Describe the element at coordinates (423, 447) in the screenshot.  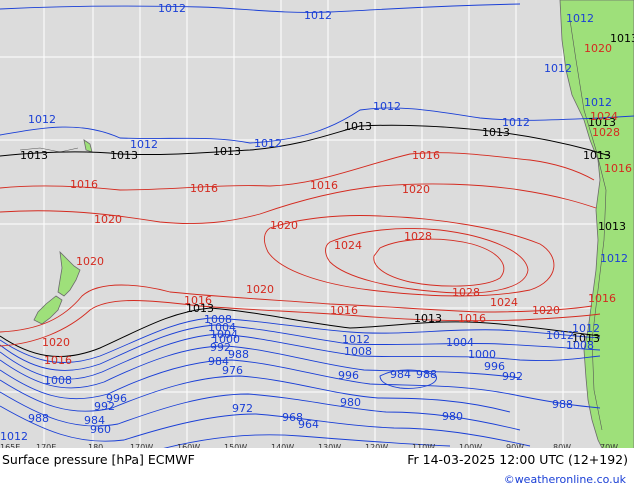
I see `longitude-label: 110W` at that location.